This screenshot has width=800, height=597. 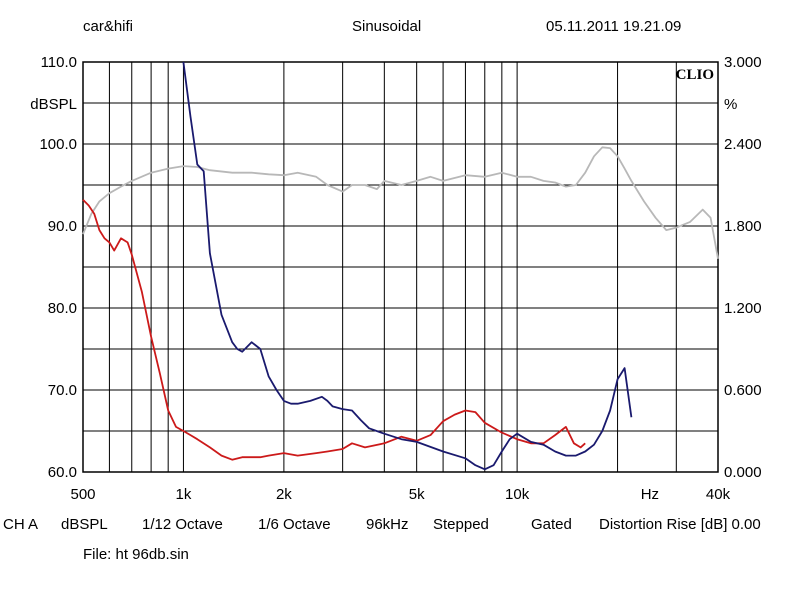 I want to click on x-tick-label: 5k, so click(x=417, y=494).